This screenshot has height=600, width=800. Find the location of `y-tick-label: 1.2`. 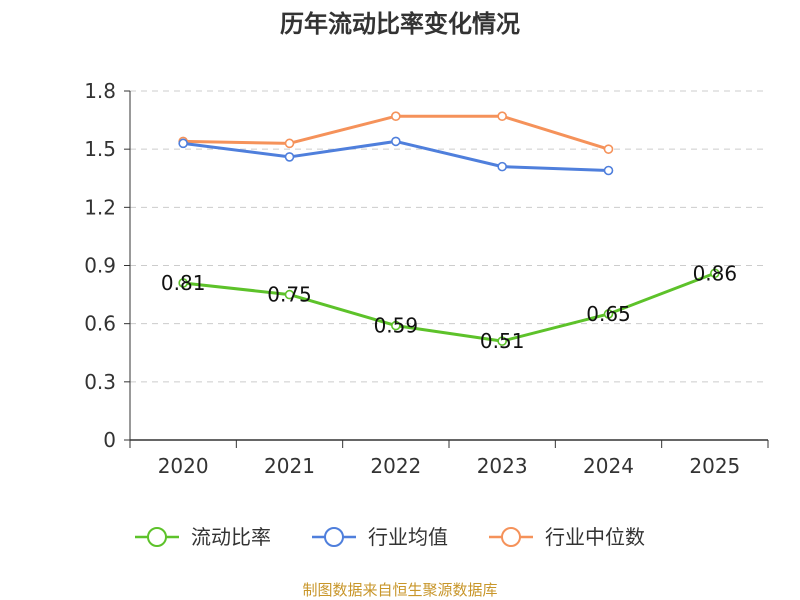

y-tick-label: 1.2 is located at coordinates (100, 207).